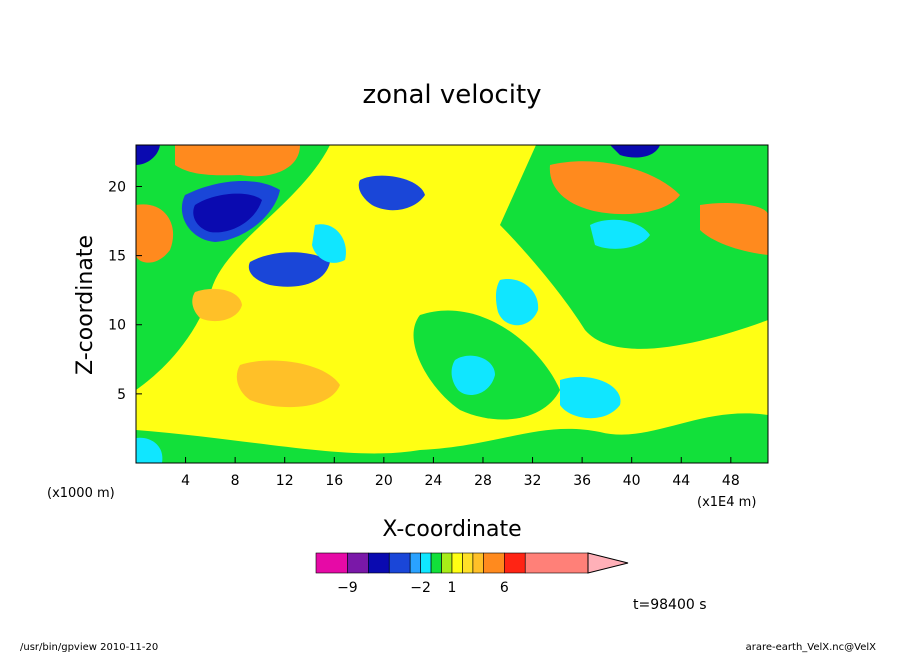 The width and height of the screenshot is (904, 658). Describe the element at coordinates (731, 481) in the screenshot. I see `x-tick-label: 48` at that location.